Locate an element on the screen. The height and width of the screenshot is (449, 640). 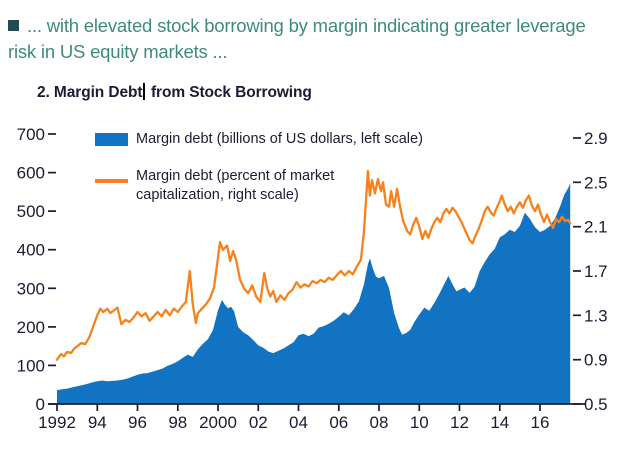
right-axis-tick-label: 0.5 is located at coordinates (596, 404).